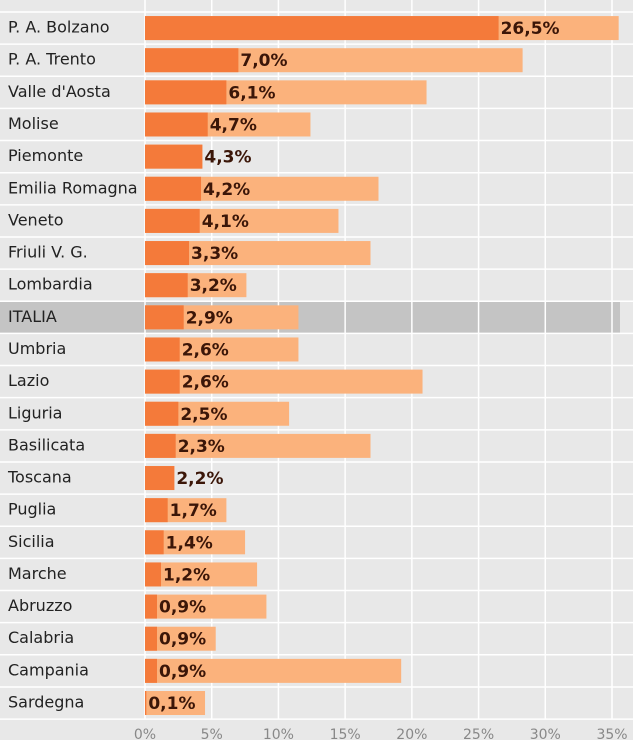 The image size is (633, 740). I want to click on value-label: 3,3%, so click(214, 254).